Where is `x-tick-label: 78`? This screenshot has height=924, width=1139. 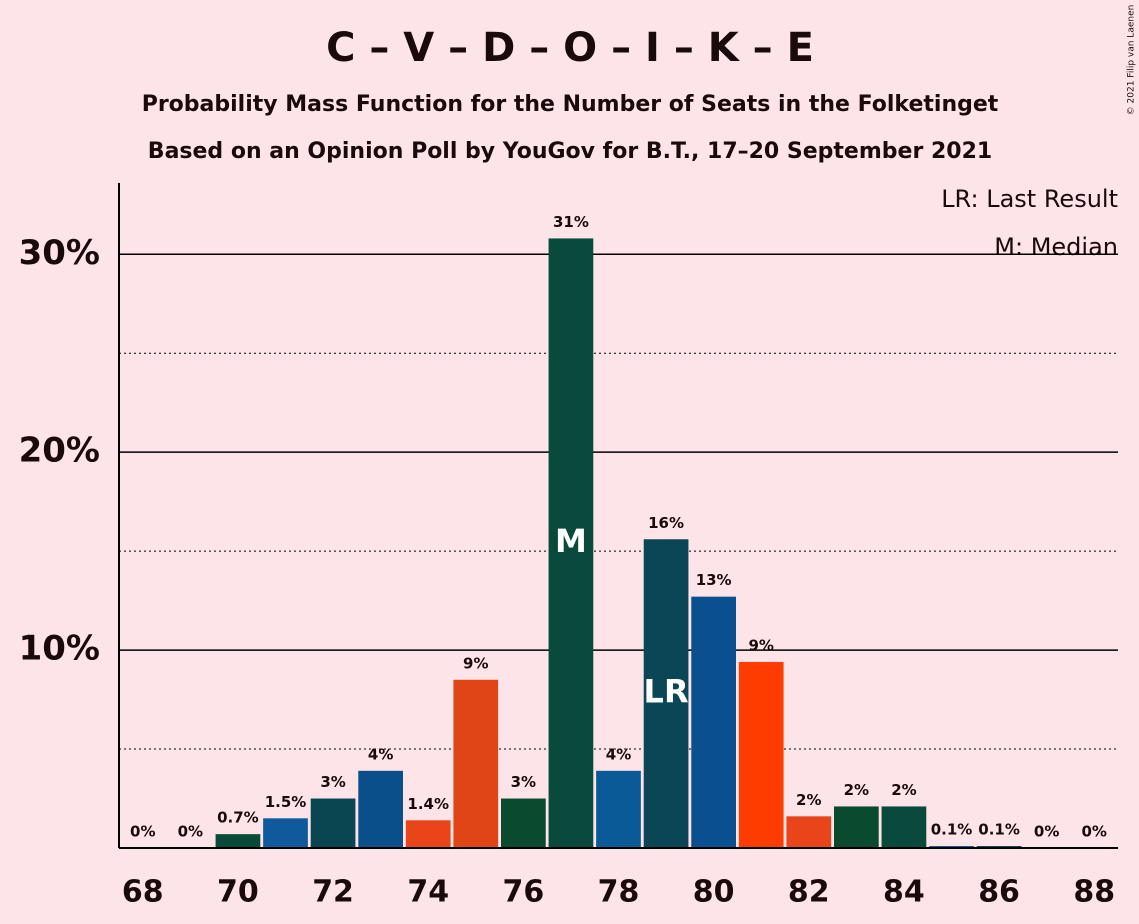 x-tick-label: 78 is located at coordinates (619, 892).